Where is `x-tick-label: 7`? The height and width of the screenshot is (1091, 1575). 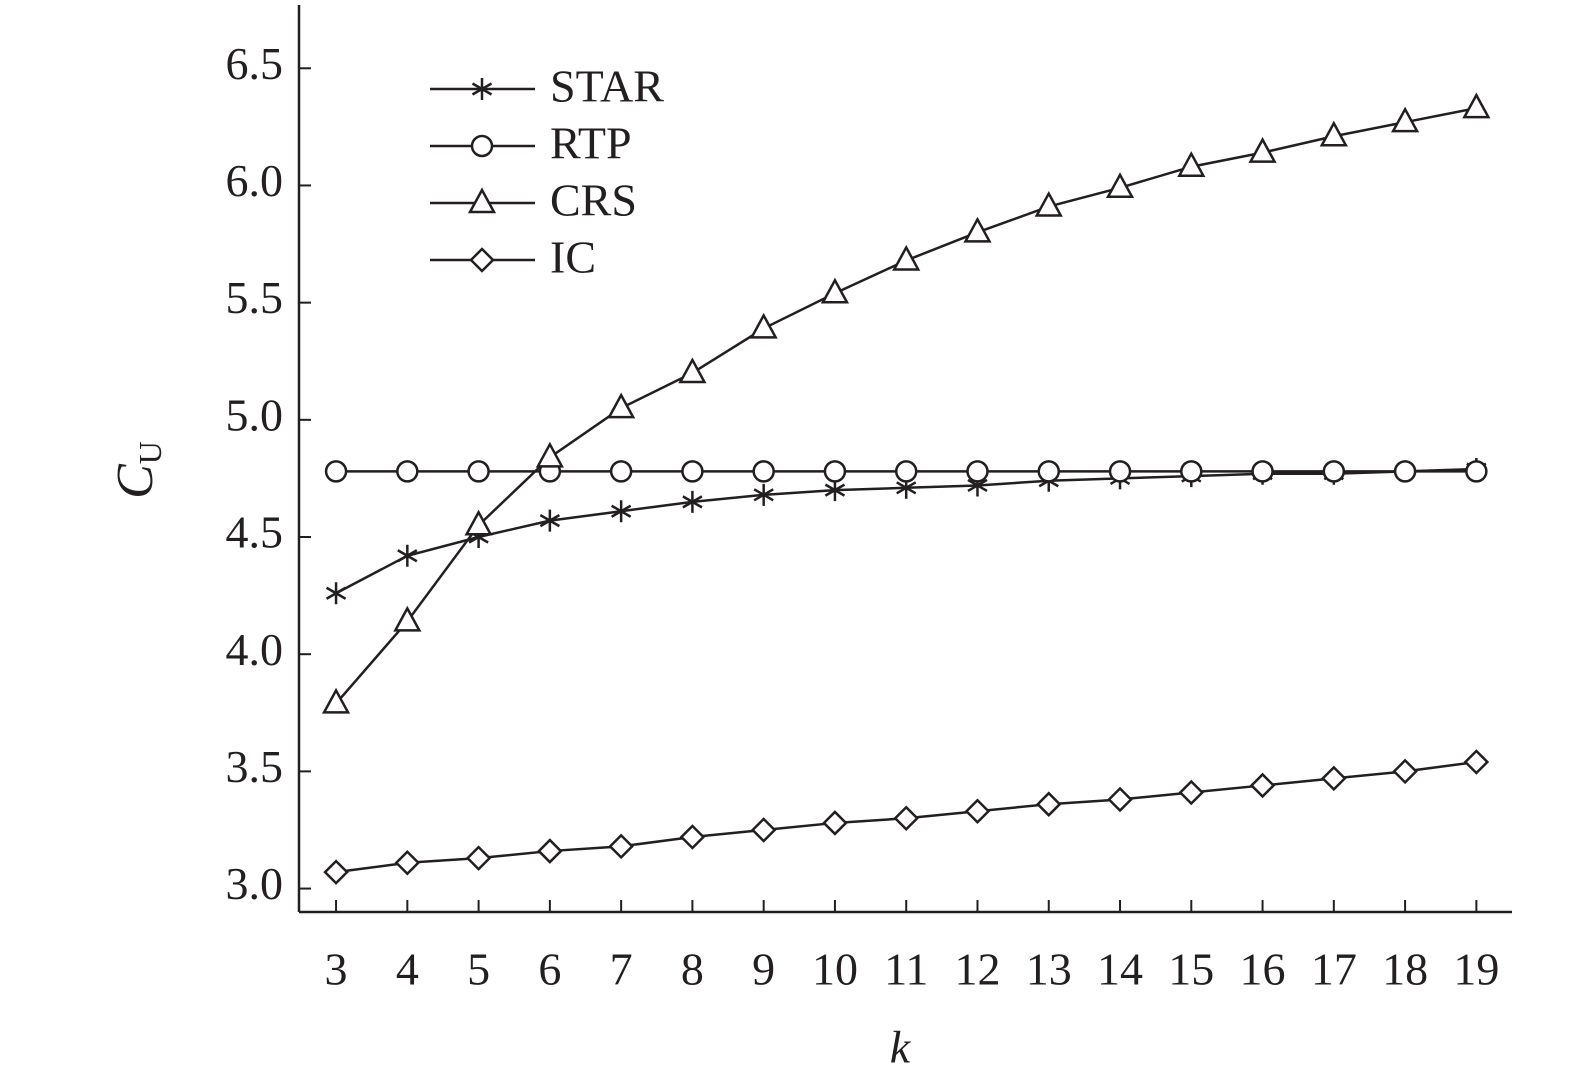
x-tick-label: 7 is located at coordinates (621, 969).